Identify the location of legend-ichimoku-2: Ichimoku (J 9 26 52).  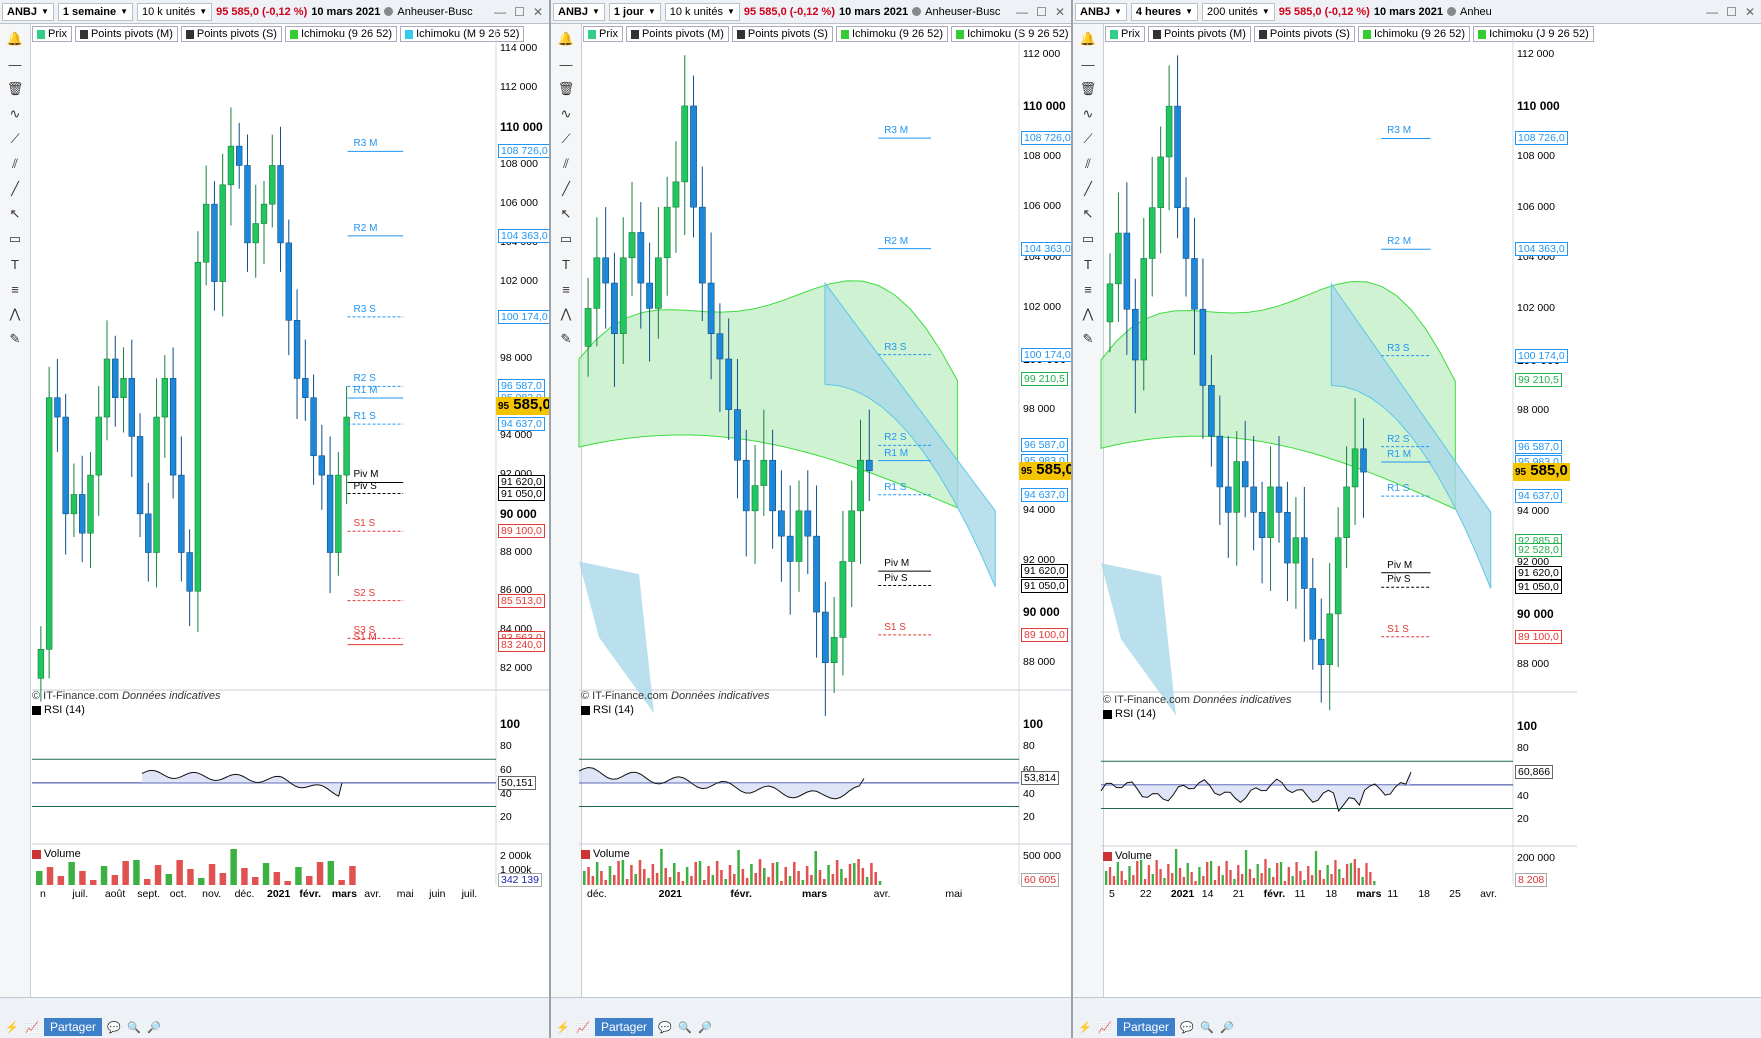
(1533, 34).